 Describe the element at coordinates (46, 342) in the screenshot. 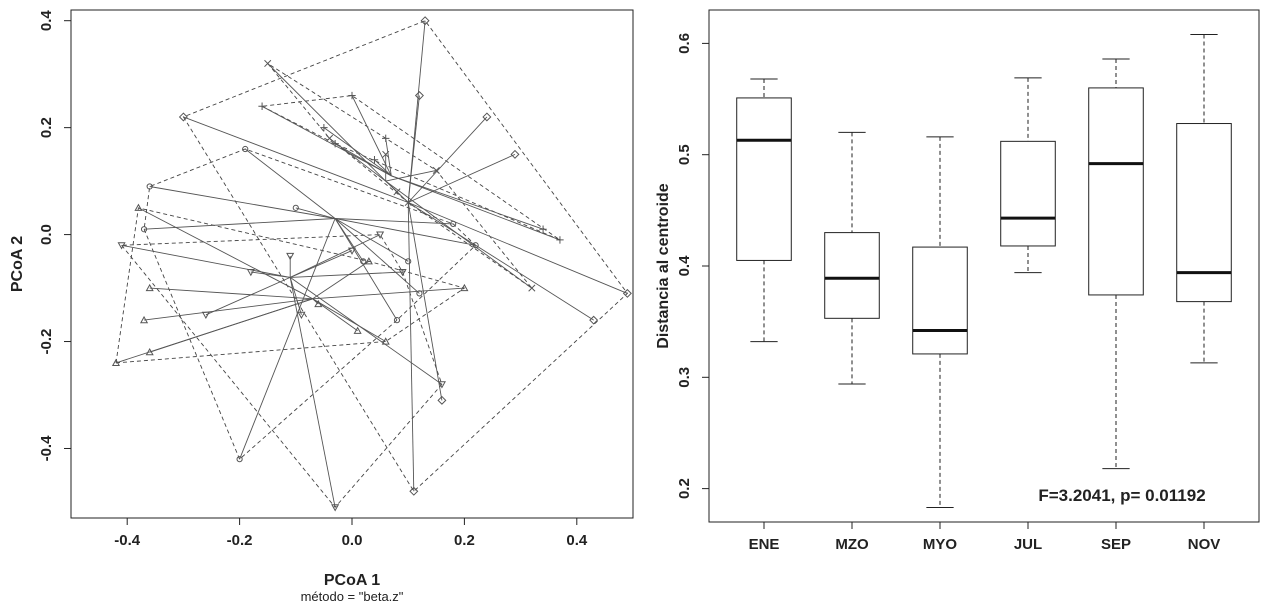

I see `pcoa-y-tick-label: -0.2` at that location.